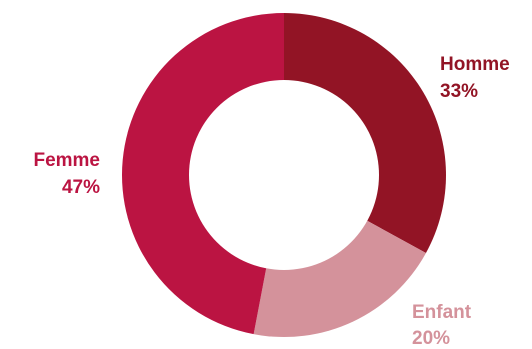  Describe the element at coordinates (431, 338) in the screenshot. I see `slice-value-enfant: 20%` at that location.